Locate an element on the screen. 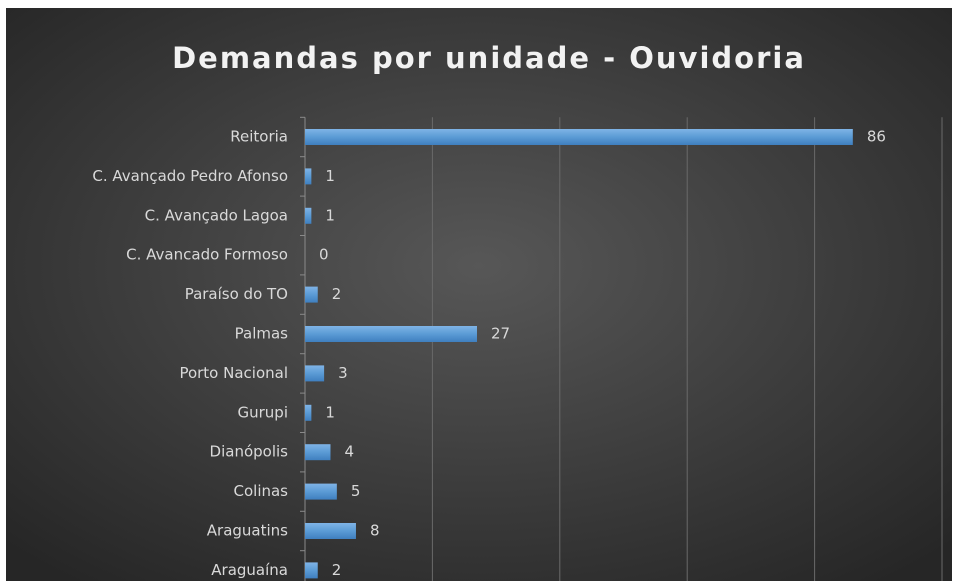  y-tick-label: Palmas is located at coordinates (262, 334).